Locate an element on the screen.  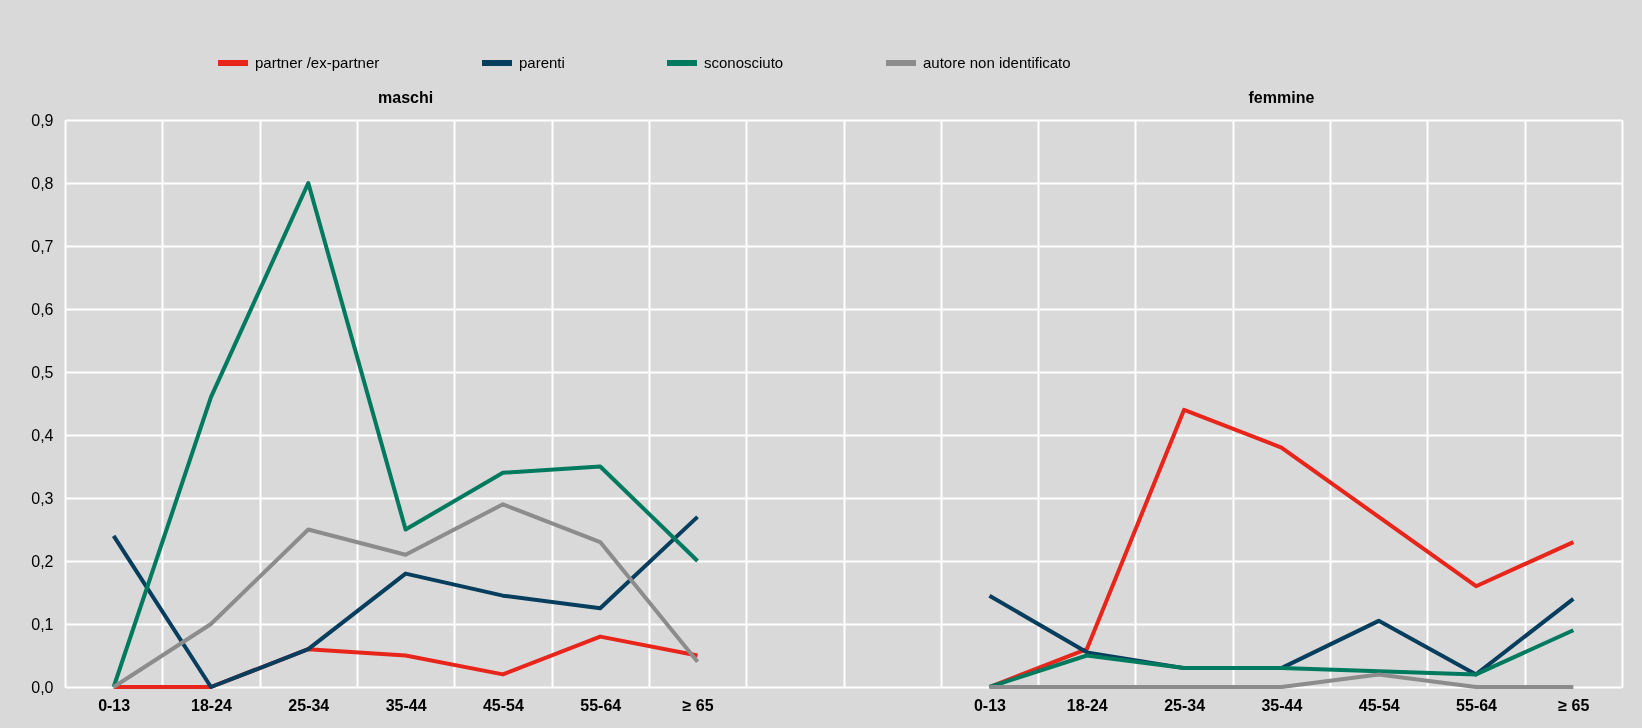
legend-label: autore non identificato is located at coordinates (997, 62).